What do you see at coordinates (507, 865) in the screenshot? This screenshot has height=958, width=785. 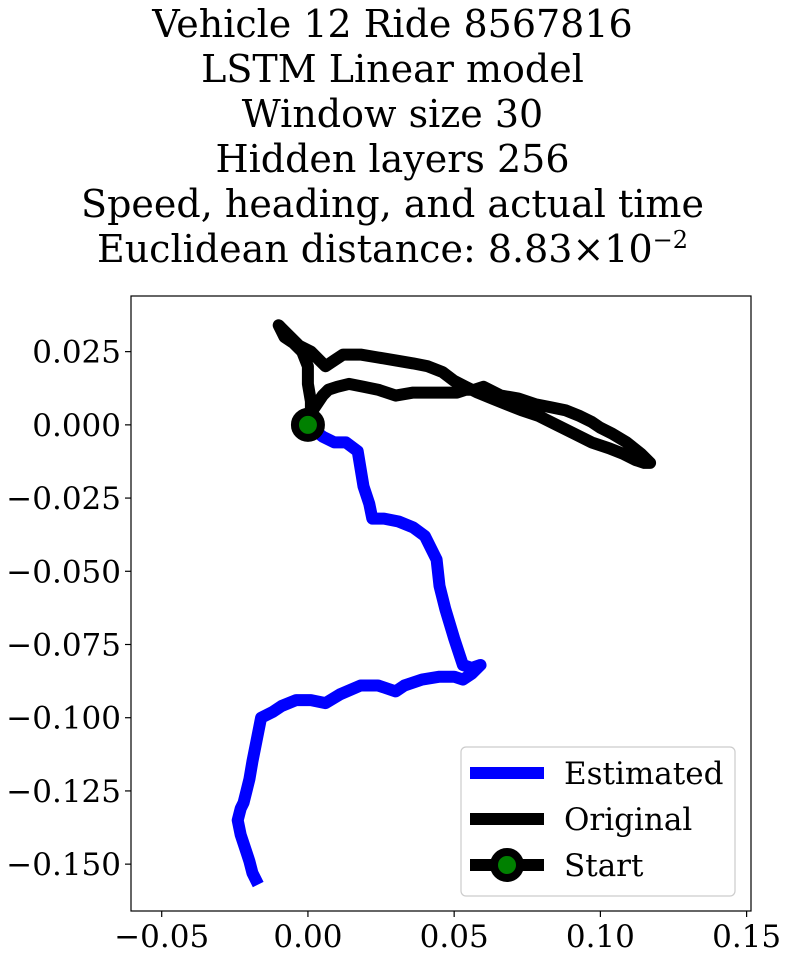 I see `legend-start-marker` at bounding box center [507, 865].